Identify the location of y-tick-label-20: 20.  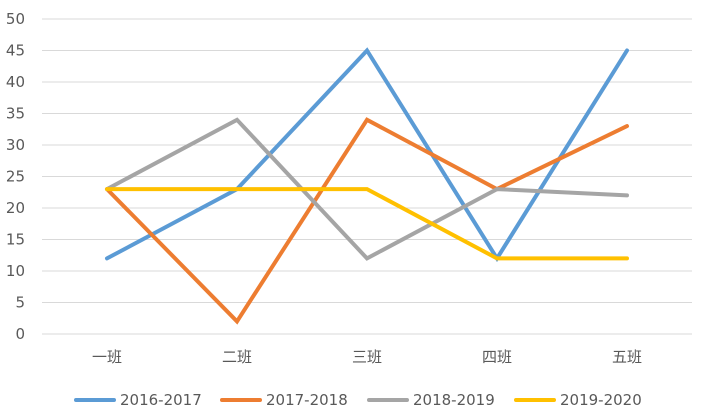
(15, 208).